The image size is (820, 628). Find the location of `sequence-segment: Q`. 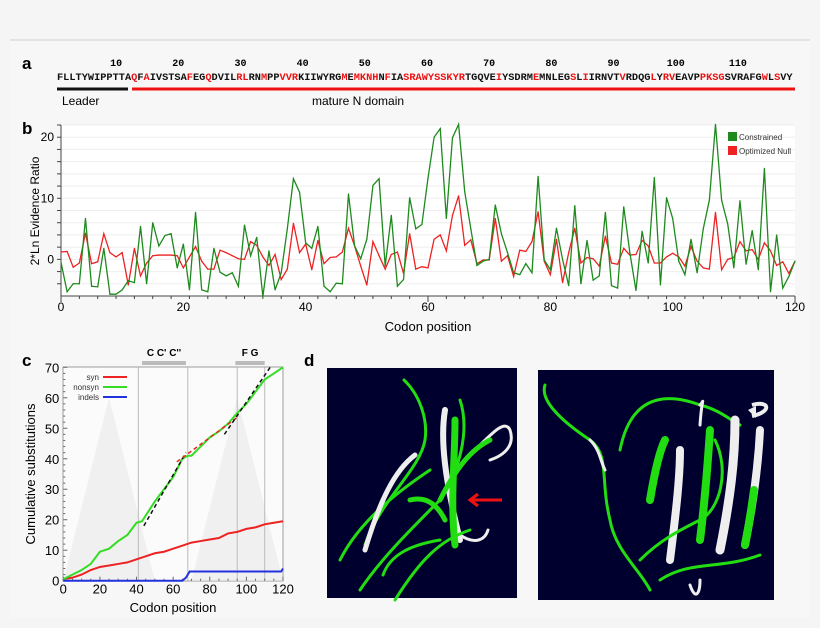

sequence-segment: Q is located at coordinates (208, 78).